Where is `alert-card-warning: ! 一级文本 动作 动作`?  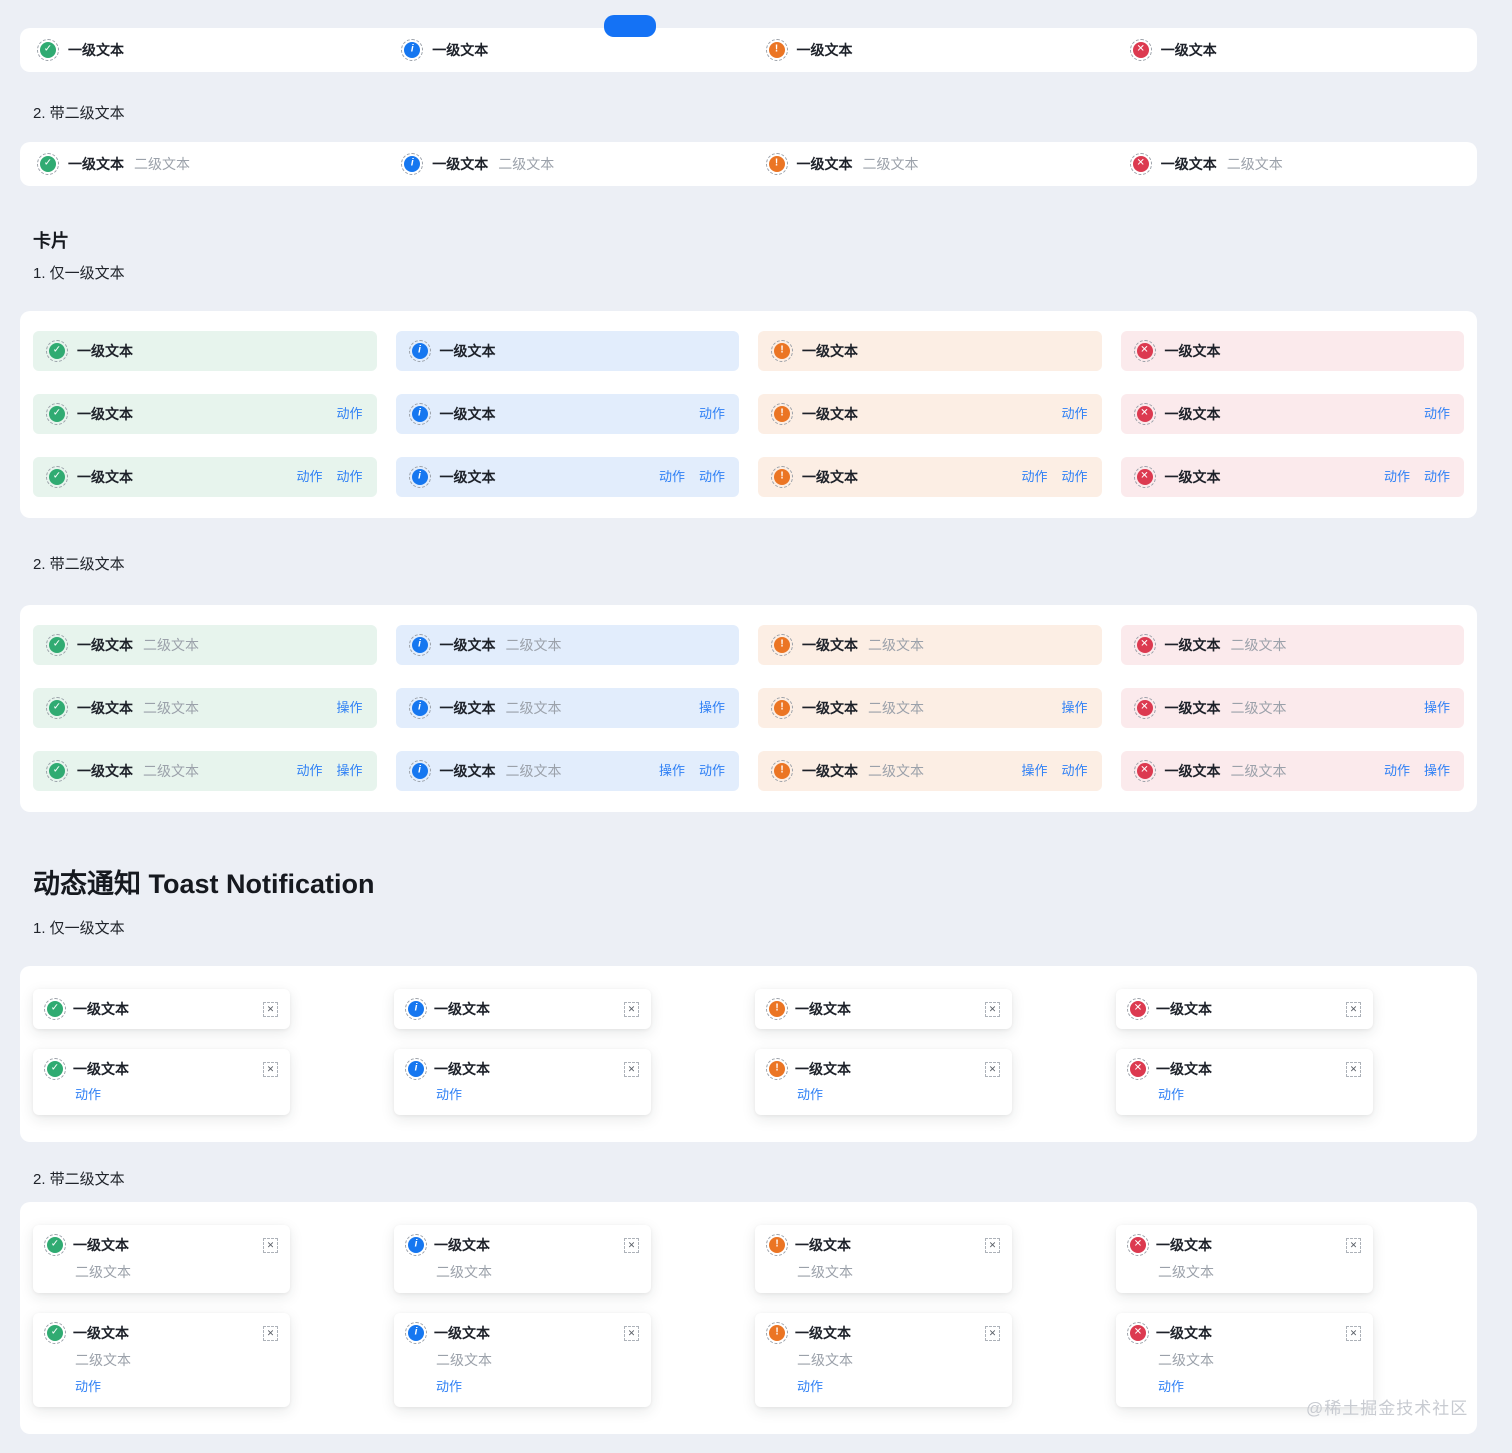
alert-card-warning: ! 一级文本 动作 动作 is located at coordinates (930, 477).